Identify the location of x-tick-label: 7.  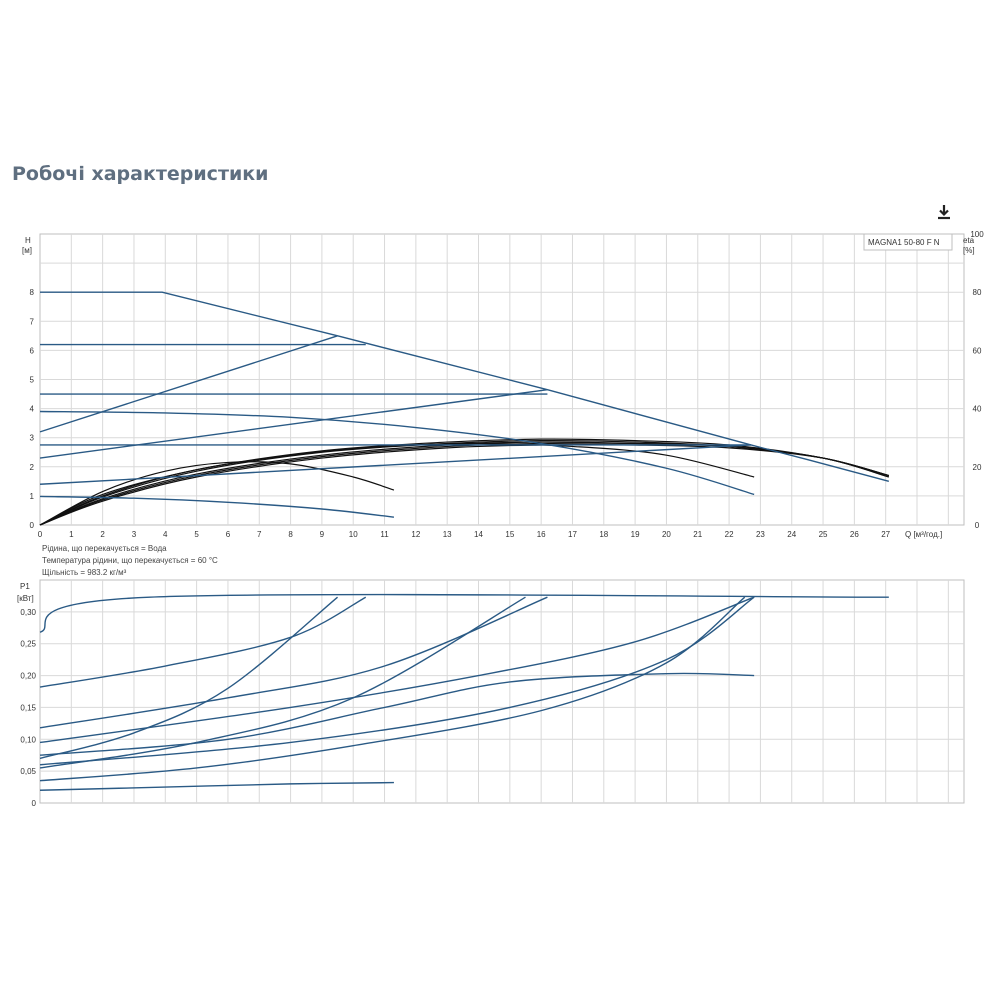
(259, 534).